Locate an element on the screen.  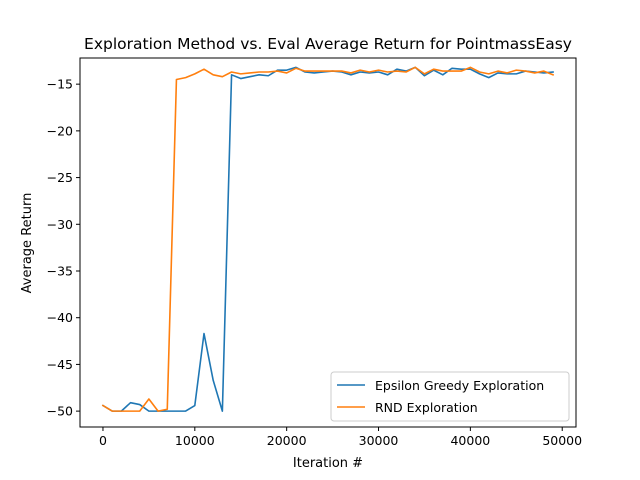
x-axis: 0 10000 20000 30000 40000 50000 is located at coordinates (340, 437).